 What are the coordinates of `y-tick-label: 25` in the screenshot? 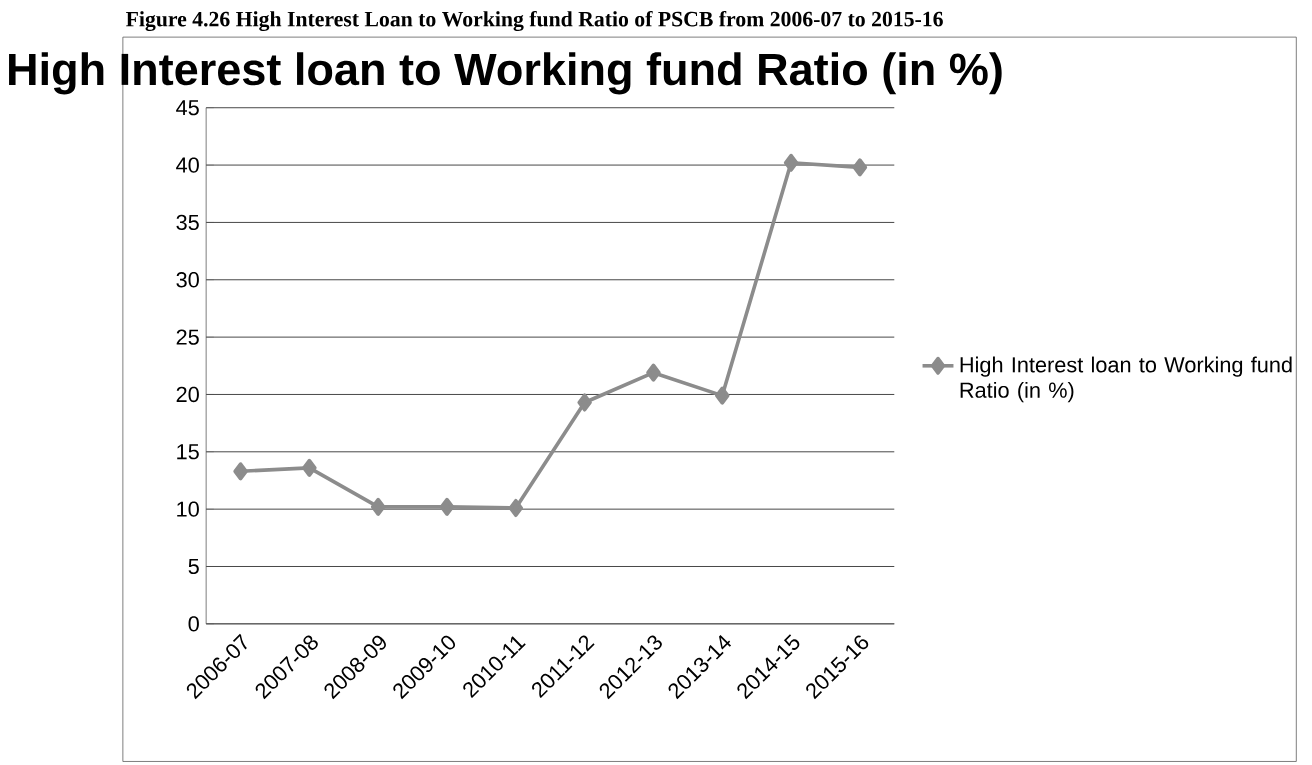 It's located at (187, 337).